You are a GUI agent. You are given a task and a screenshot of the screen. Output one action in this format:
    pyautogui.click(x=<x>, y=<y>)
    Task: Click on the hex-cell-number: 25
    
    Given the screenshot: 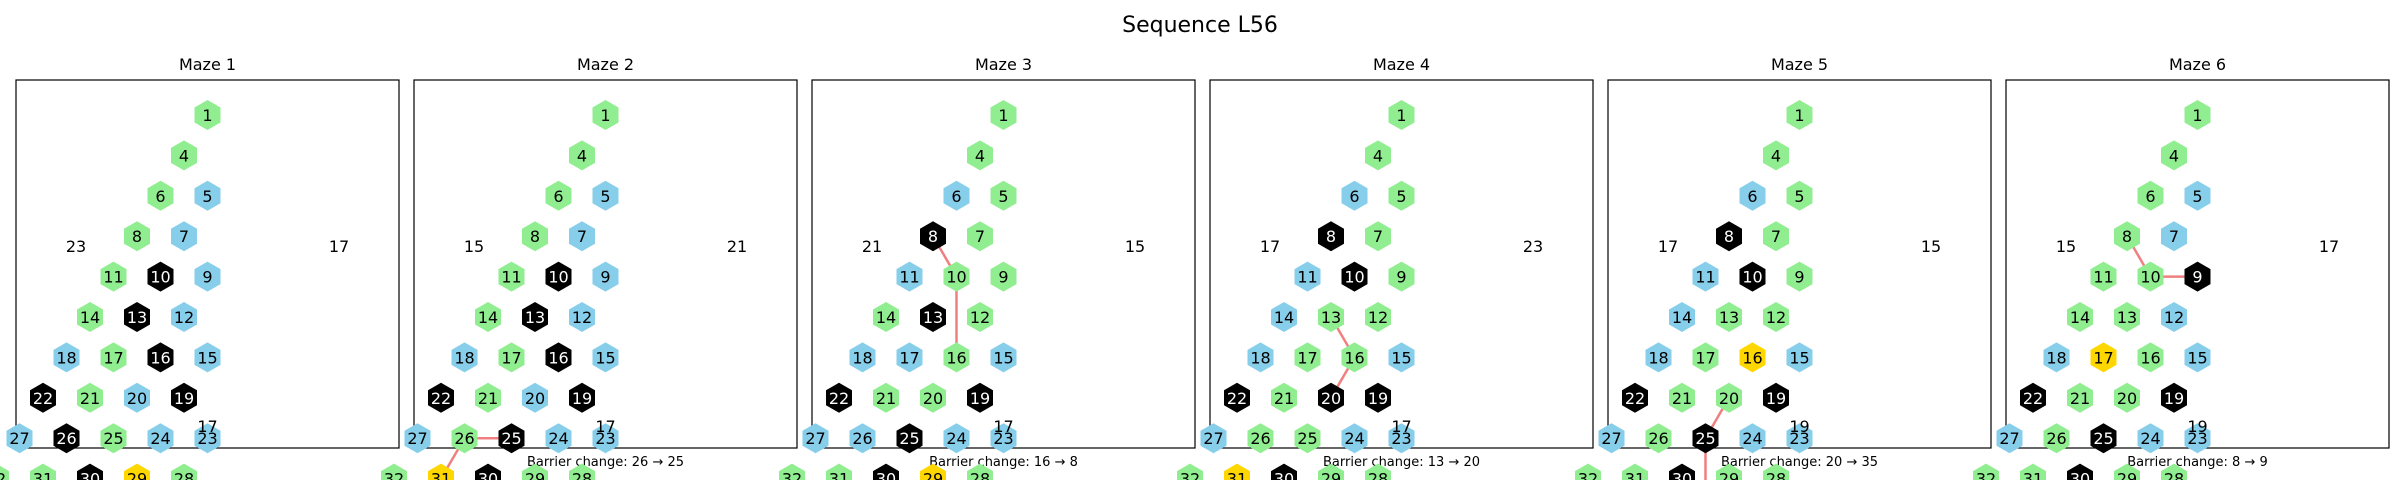 What is the action you would take?
    pyautogui.click(x=2103, y=438)
    